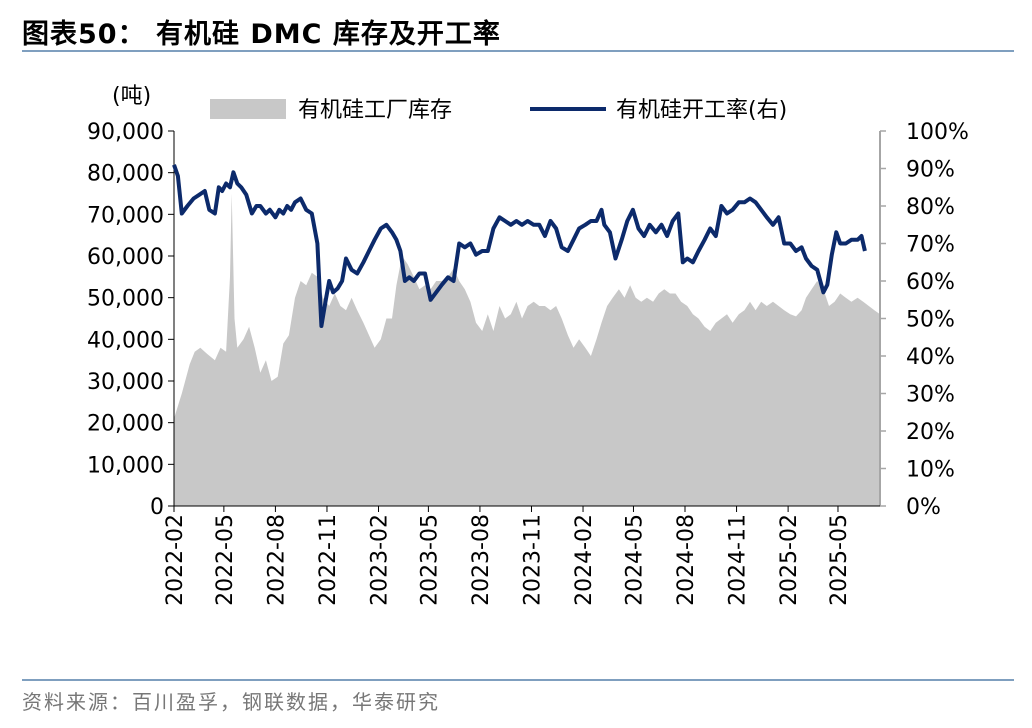 The image size is (1032, 728). Describe the element at coordinates (481, 560) in the screenshot. I see `x-tick-label: 2023-08` at that location.